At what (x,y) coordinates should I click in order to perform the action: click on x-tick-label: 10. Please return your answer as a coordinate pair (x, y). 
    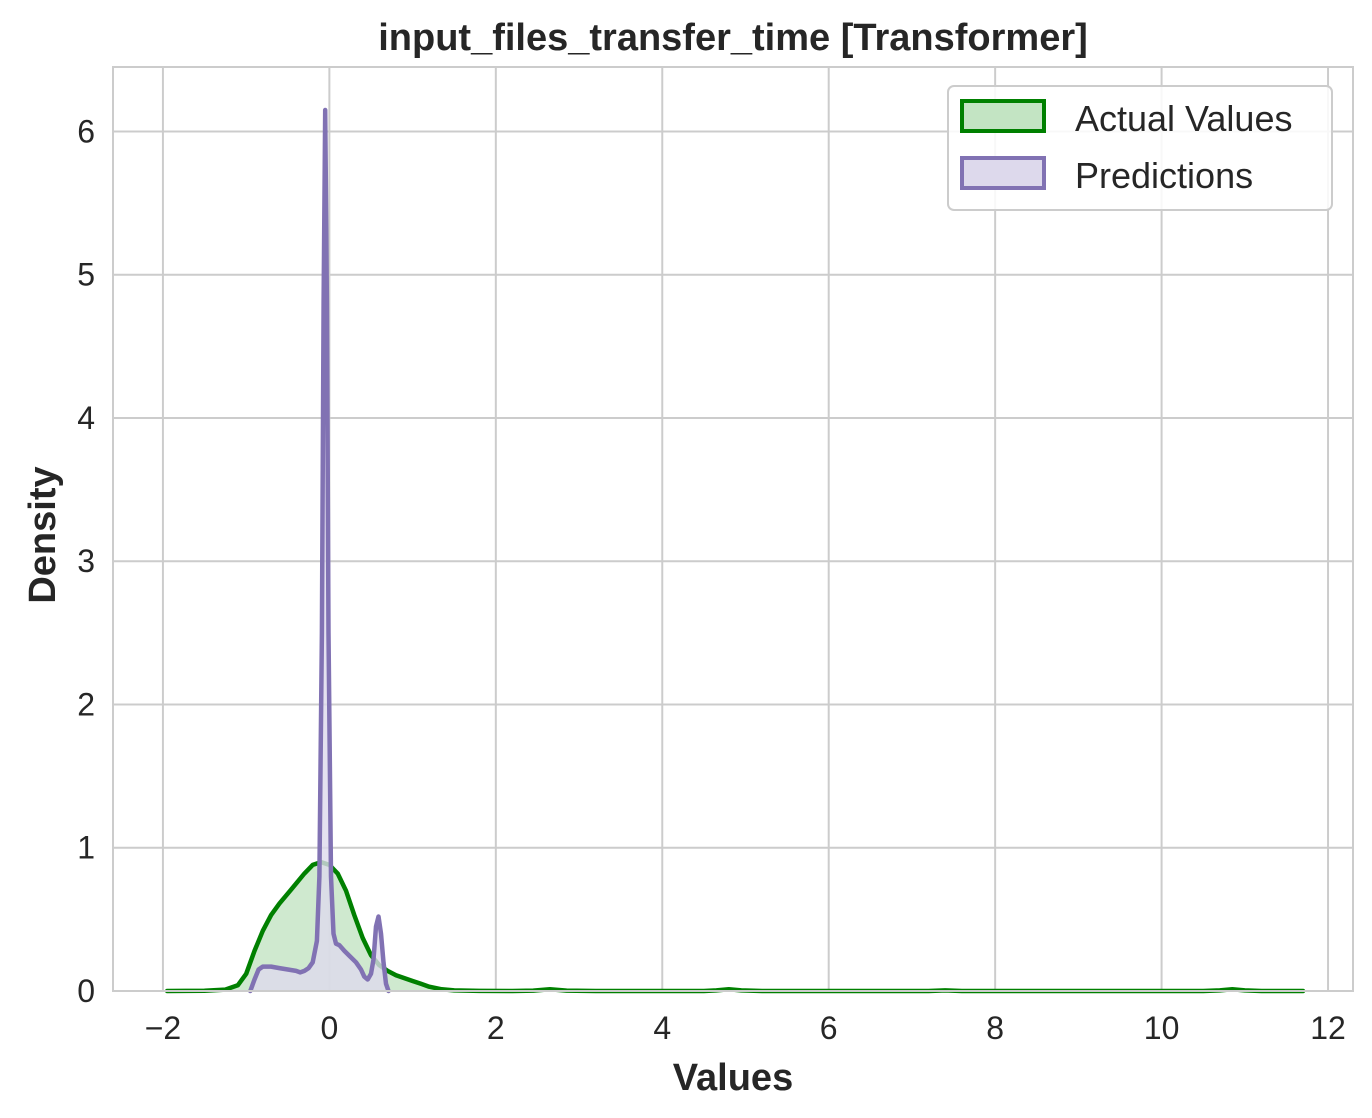
    Looking at the image, I should click on (1162, 1028).